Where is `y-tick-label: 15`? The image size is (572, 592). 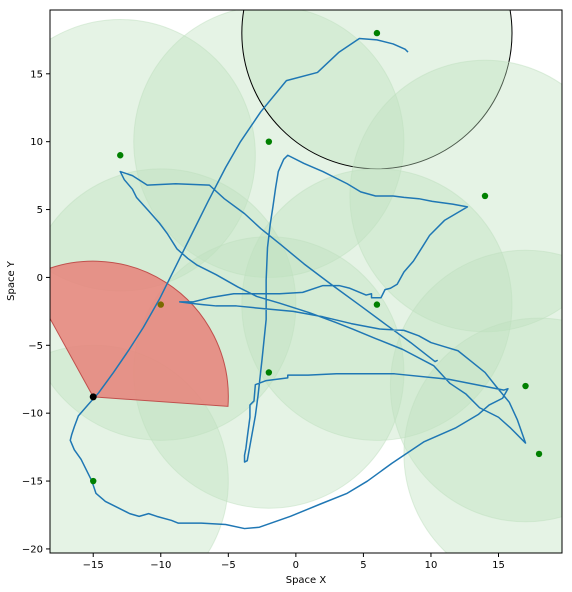 y-tick-label: 15 is located at coordinates (36, 74).